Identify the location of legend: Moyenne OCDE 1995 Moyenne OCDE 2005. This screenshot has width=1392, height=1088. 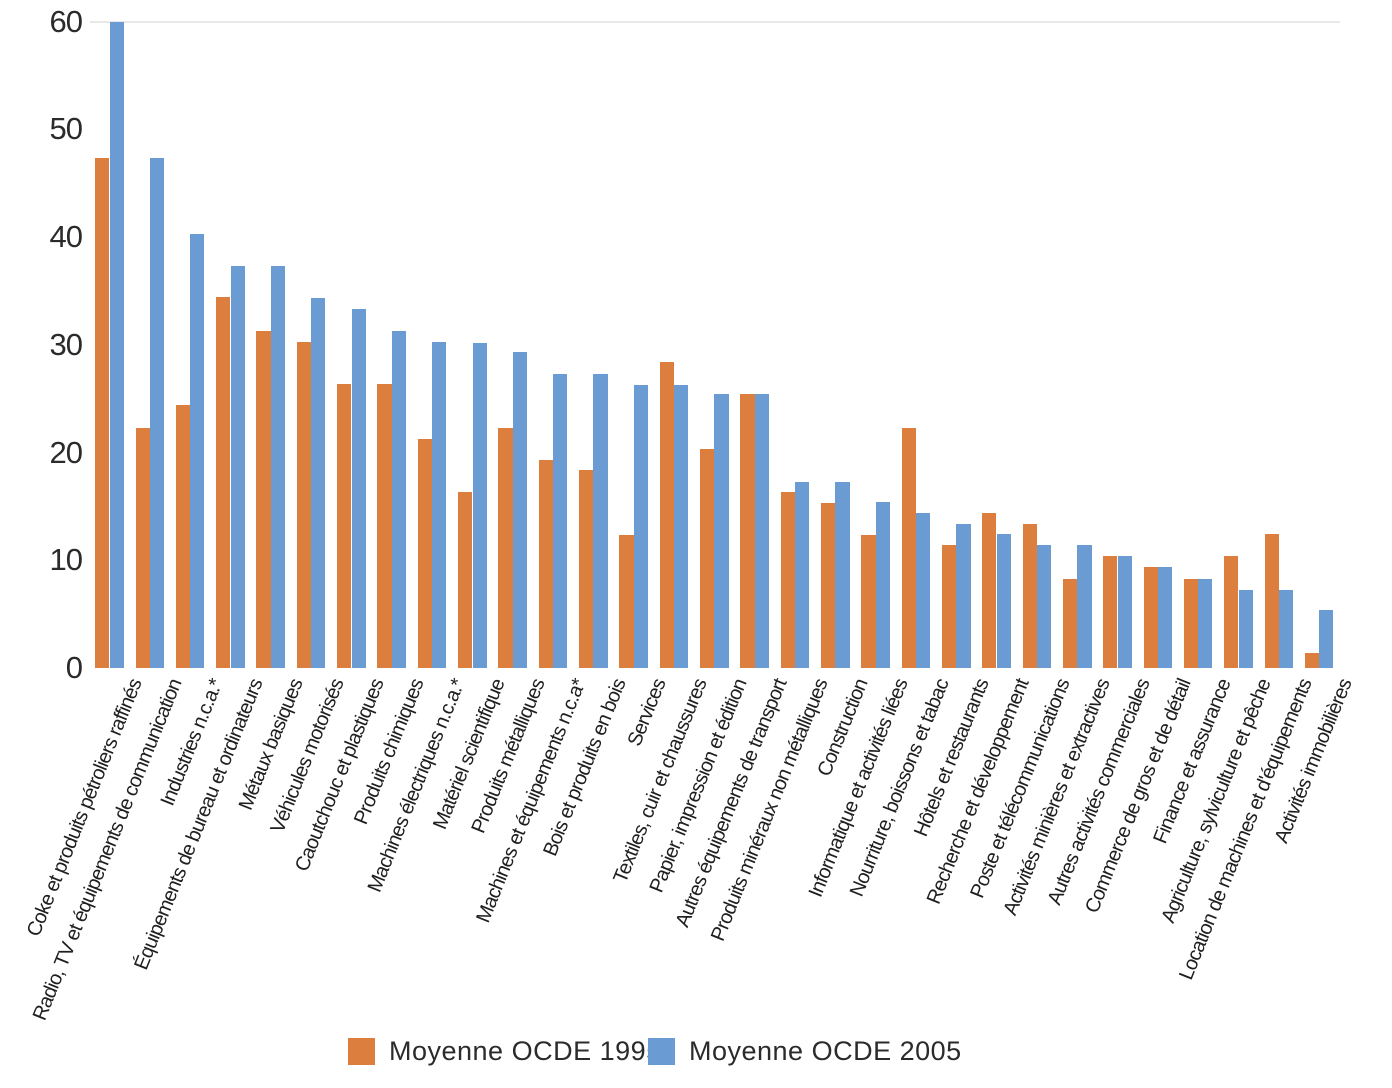
(696, 1052).